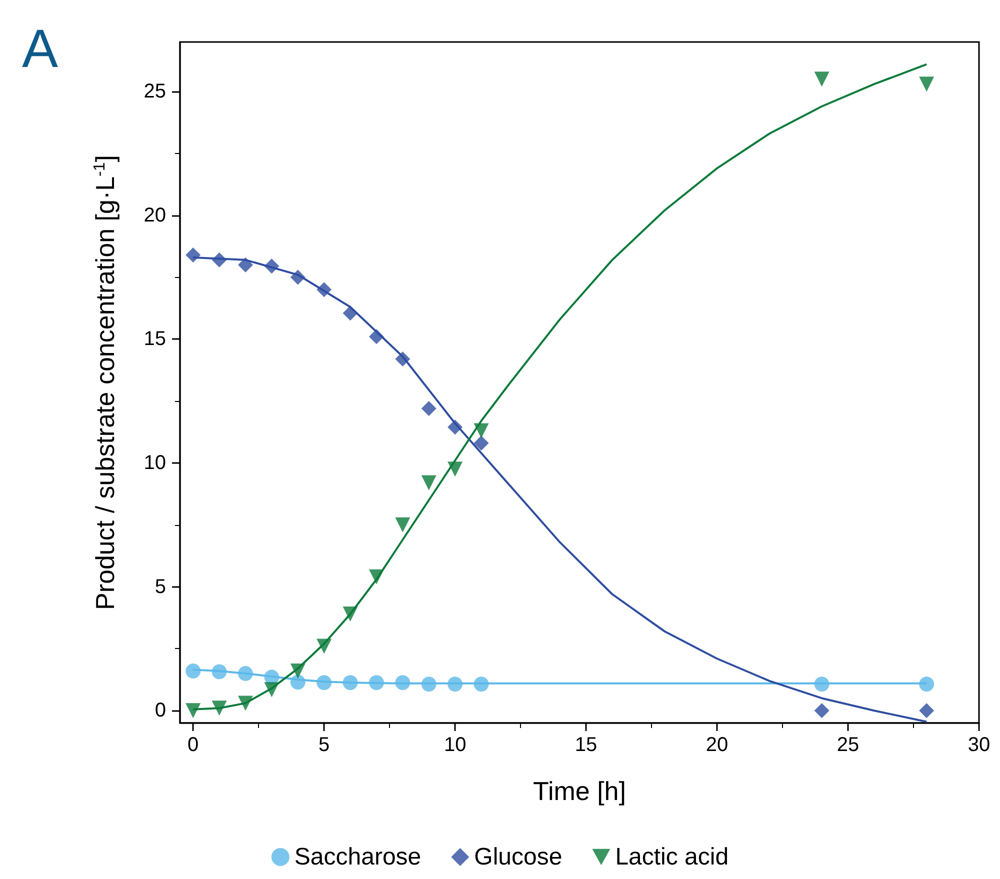  What do you see at coordinates (155, 215) in the screenshot?
I see `y-tick-label: 20` at bounding box center [155, 215].